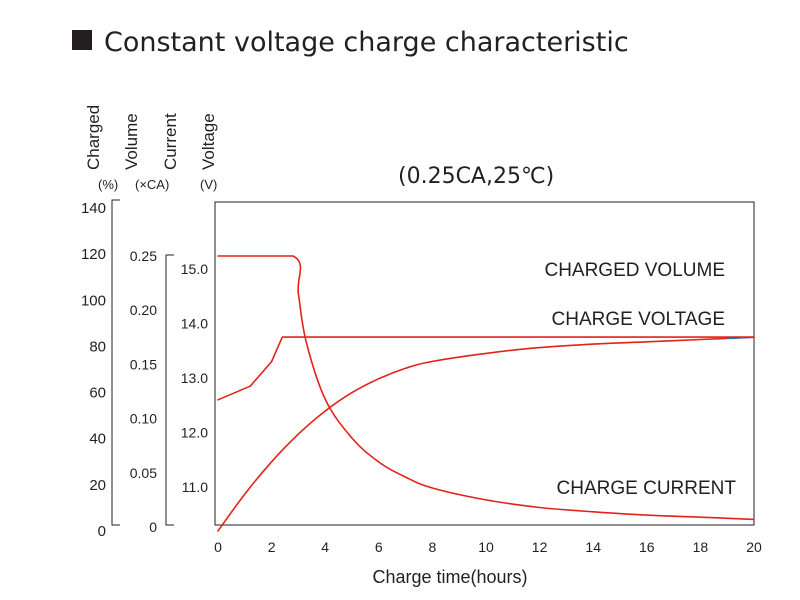 The image size is (800, 600). What do you see at coordinates (143, 364) in the screenshot?
I see `current-tick-label: 0.15` at bounding box center [143, 364].